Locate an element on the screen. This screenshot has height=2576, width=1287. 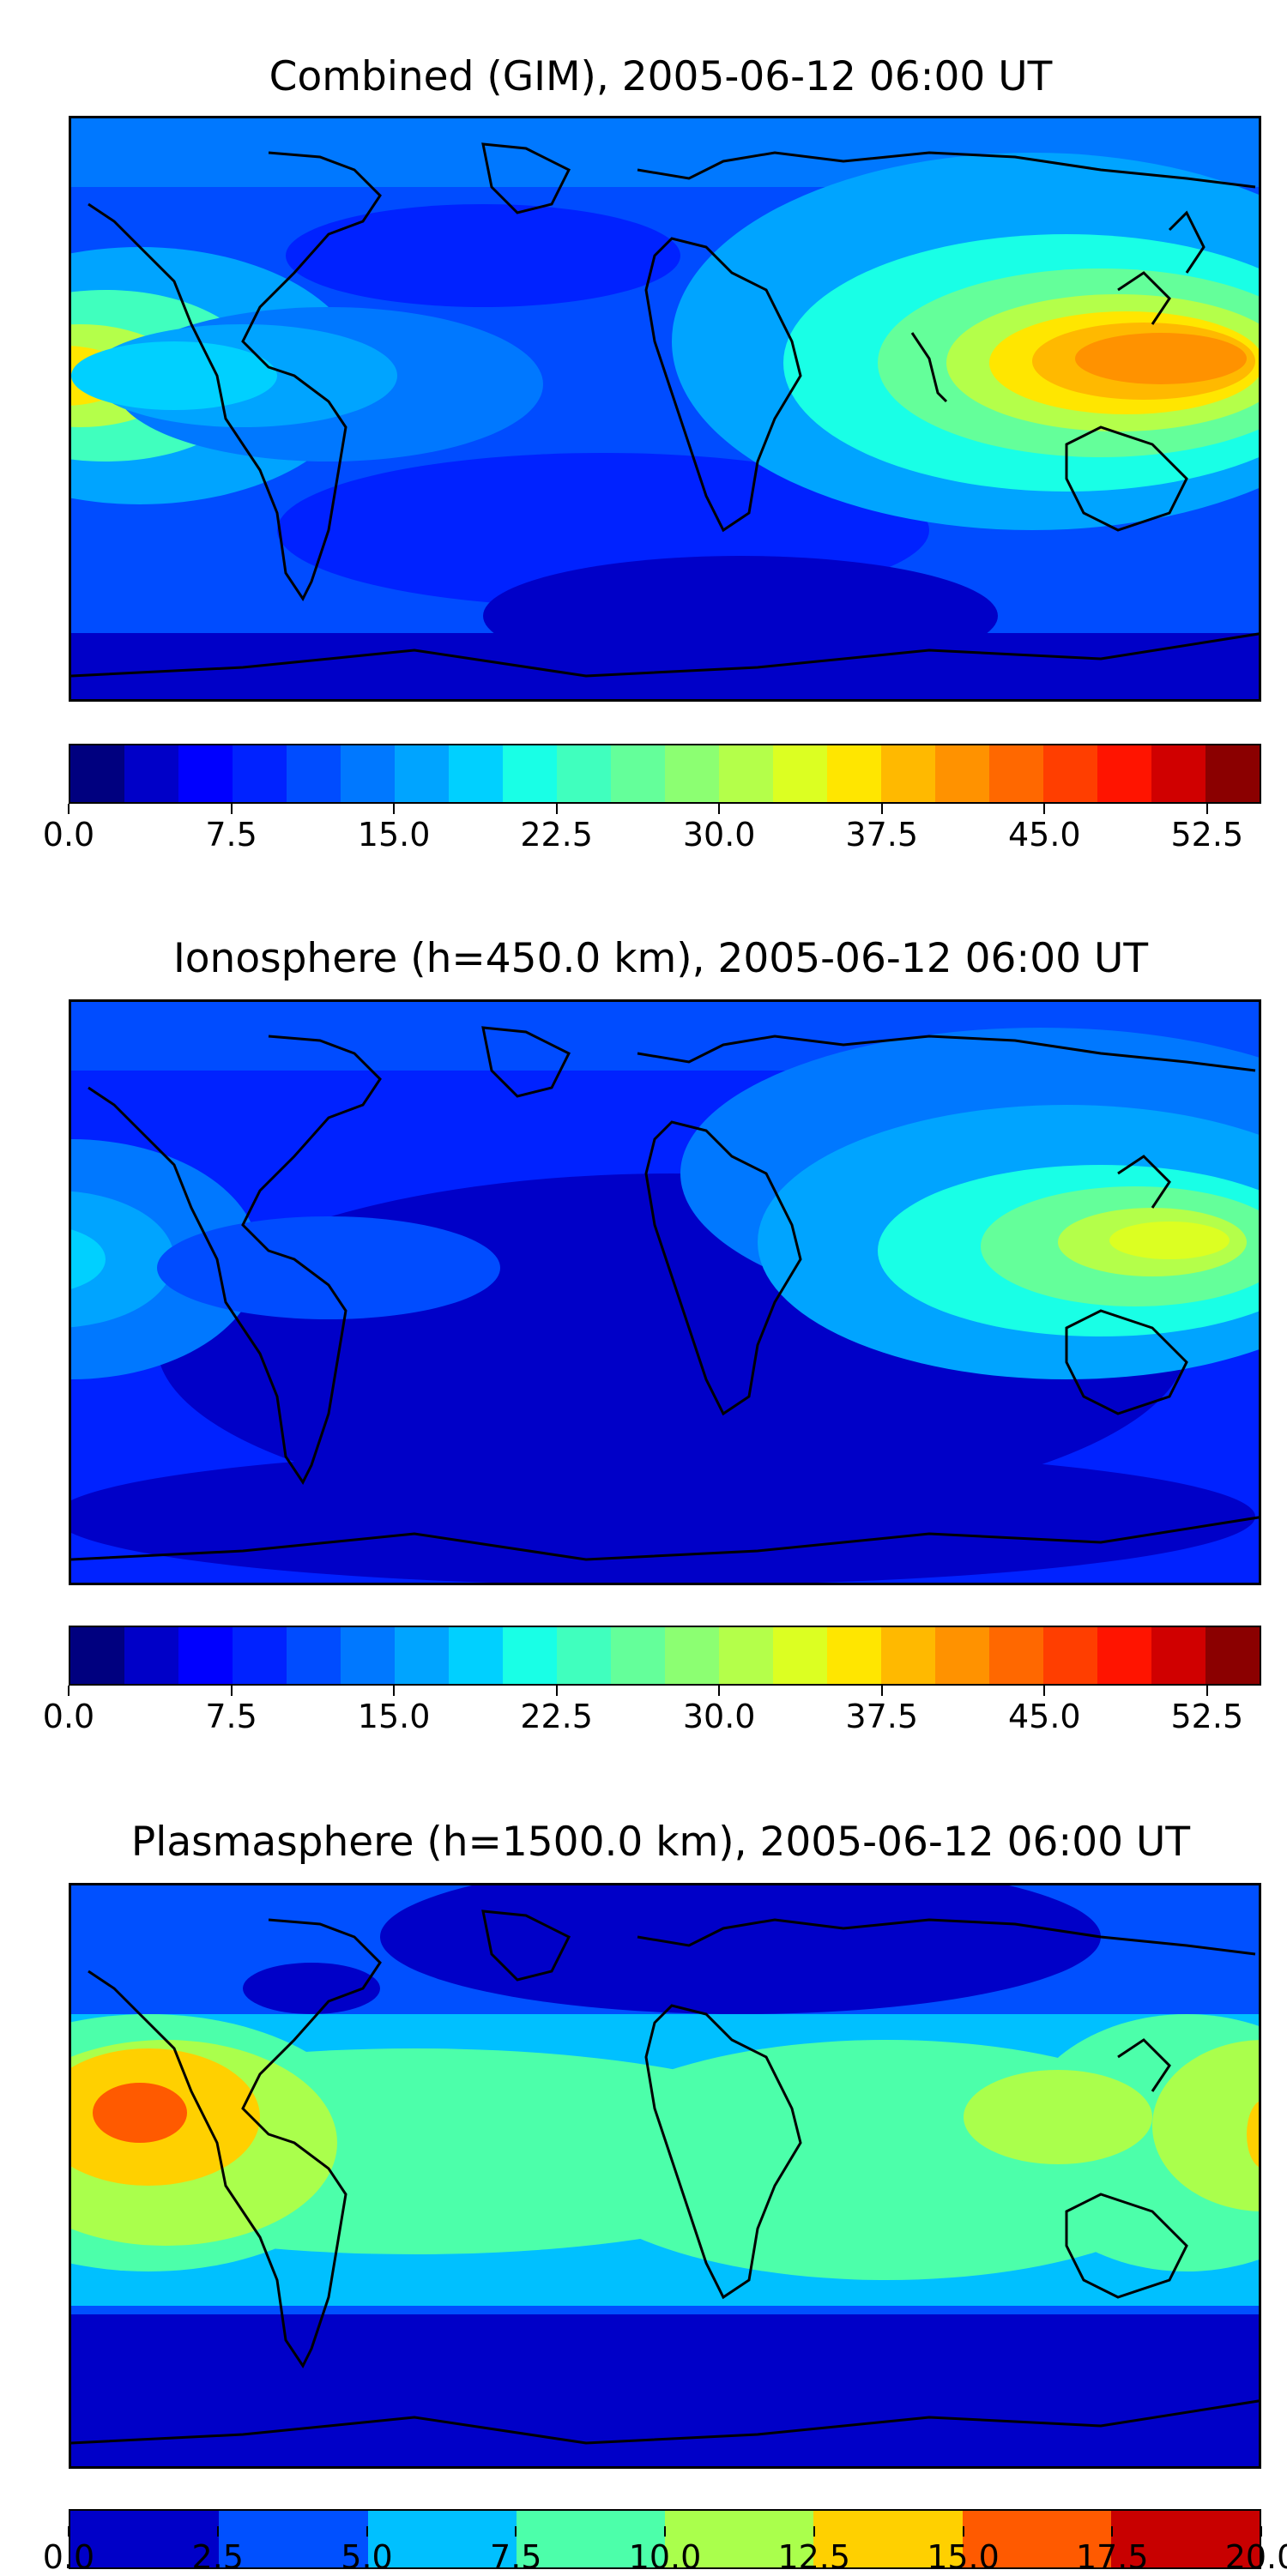
colorbar-tick-label: 12.5 is located at coordinates (814, 2557).